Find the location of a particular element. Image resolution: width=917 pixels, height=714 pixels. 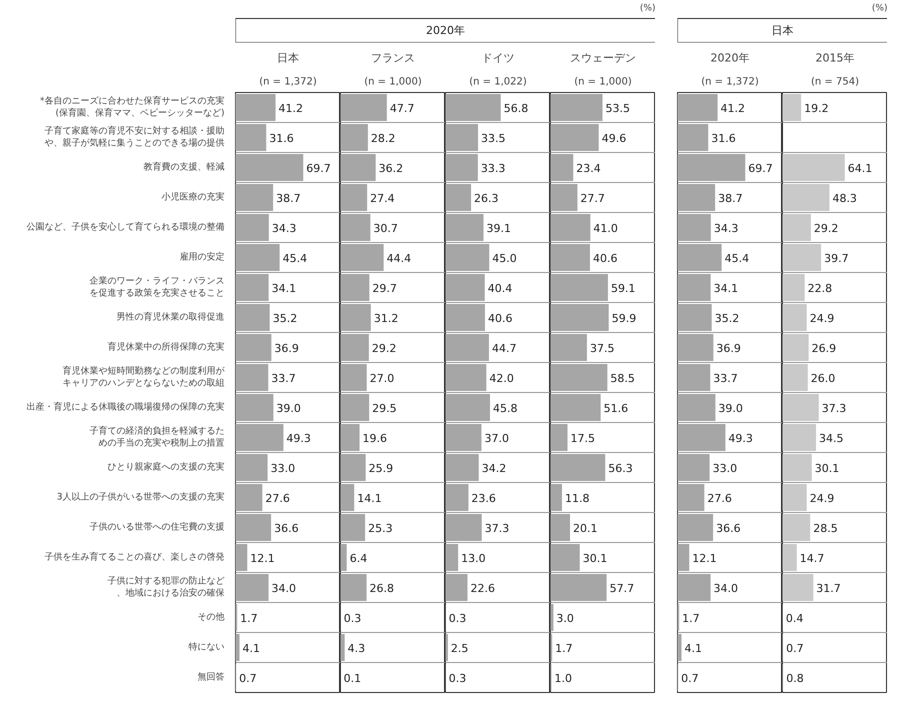

data-label: 0.7 is located at coordinates (690, 678).